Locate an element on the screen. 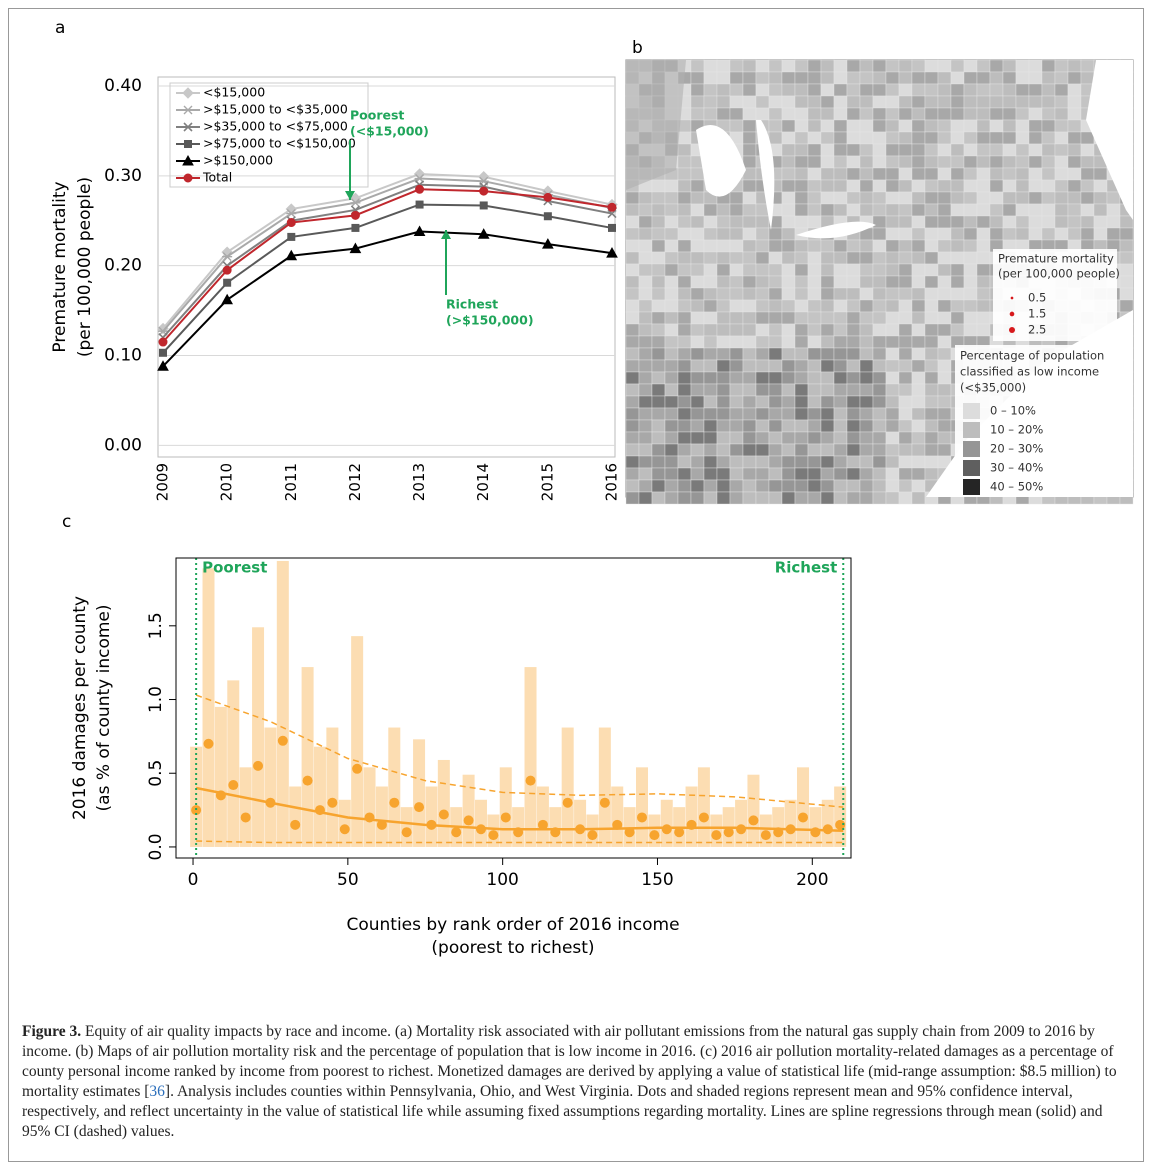 The image size is (1153, 1171). size-legend-dot is located at coordinates (1012, 330).